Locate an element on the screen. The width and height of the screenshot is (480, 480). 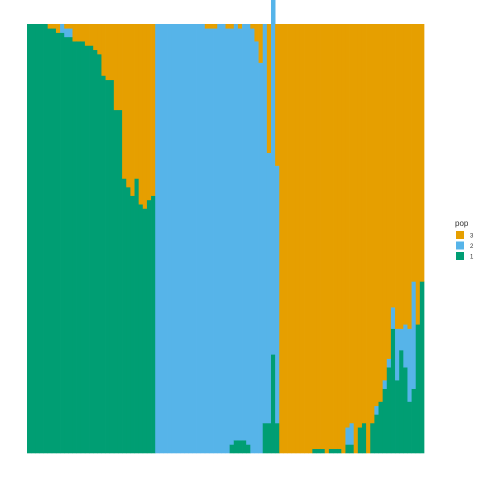
bar-segment-pop3-ind71 is located at coordinates (318, 237).